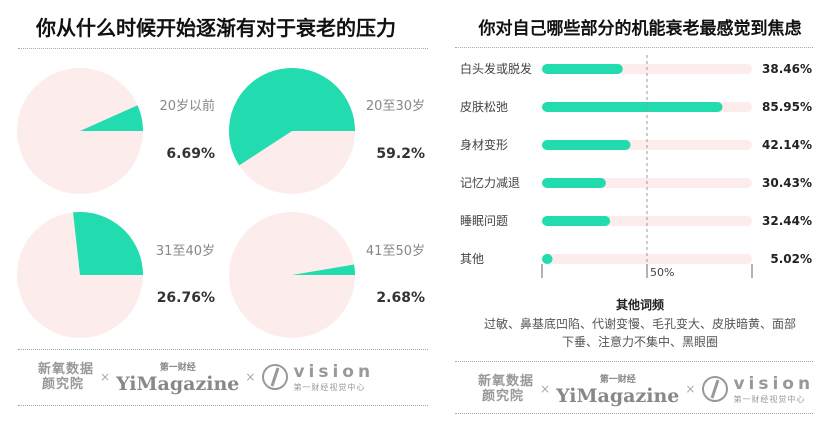 The height and width of the screenshot is (433, 830). Describe the element at coordinates (787, 183) in the screenshot. I see `bar-value-label: 30.43%` at that location.